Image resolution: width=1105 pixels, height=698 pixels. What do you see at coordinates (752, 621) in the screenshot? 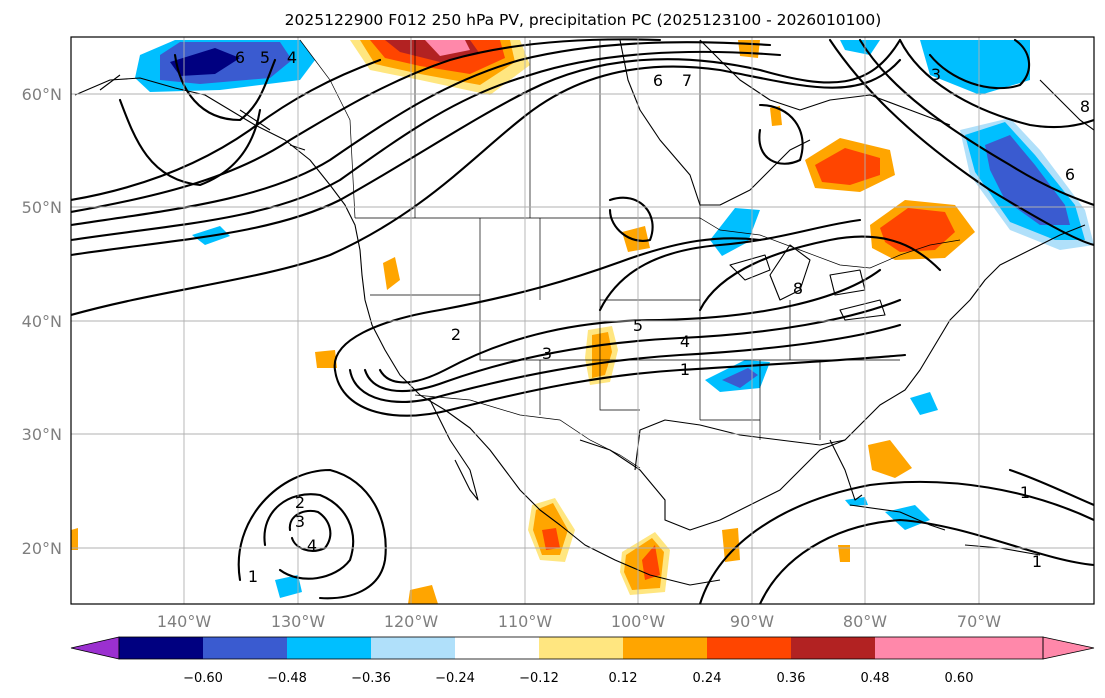
I see `lon-label: 90°W` at bounding box center [752, 621].